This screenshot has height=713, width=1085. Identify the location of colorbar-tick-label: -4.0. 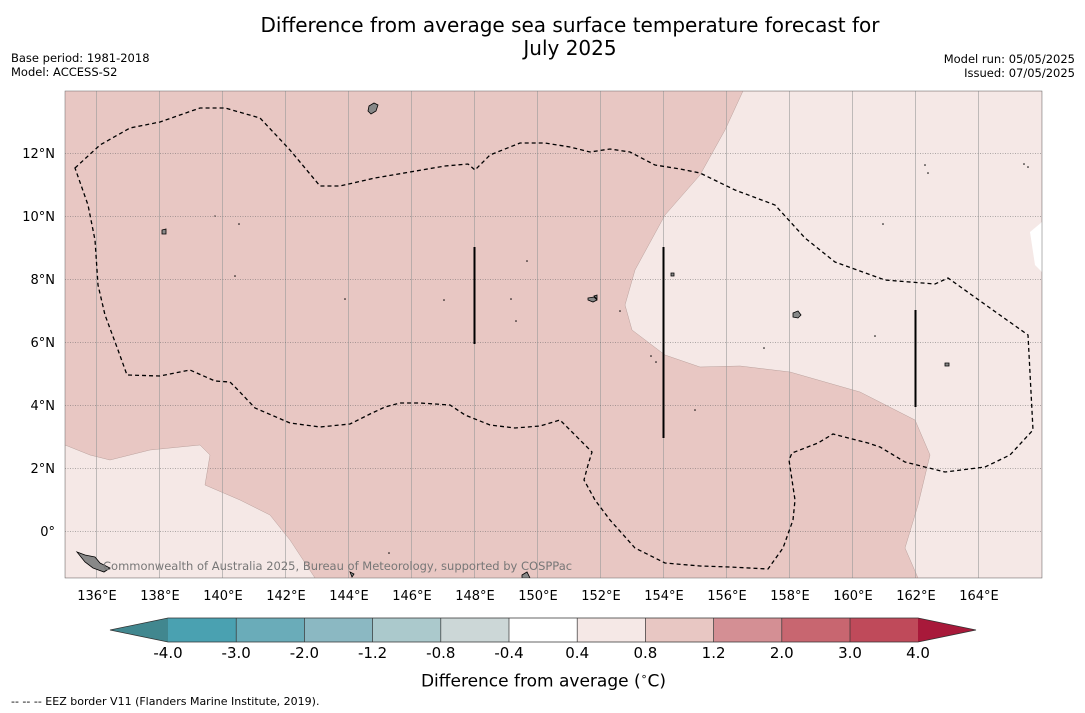
(167, 653).